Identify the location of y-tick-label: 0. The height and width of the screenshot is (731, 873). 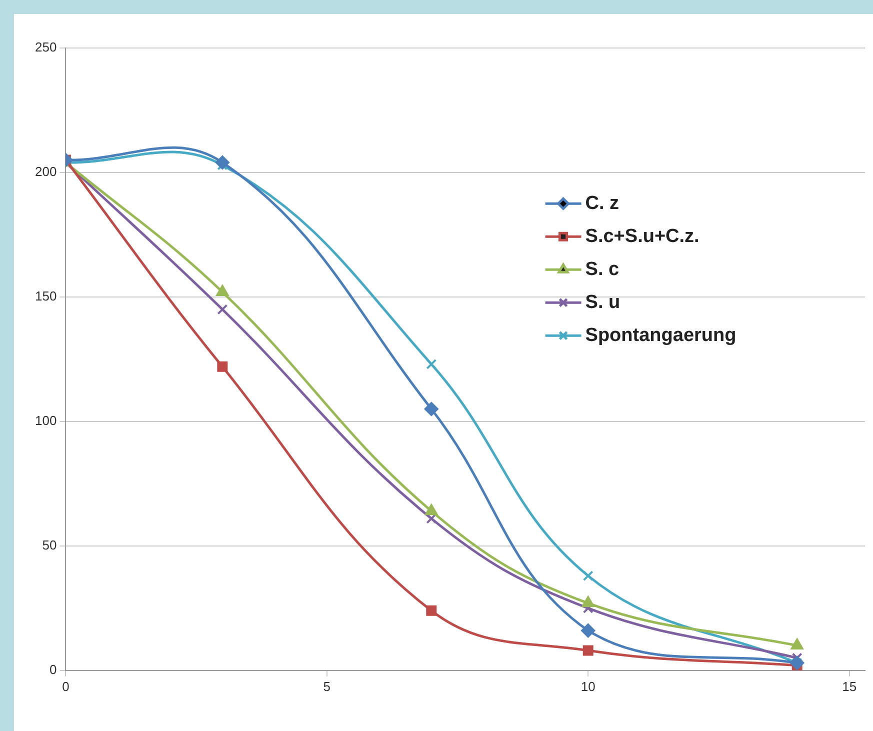
(53, 669).